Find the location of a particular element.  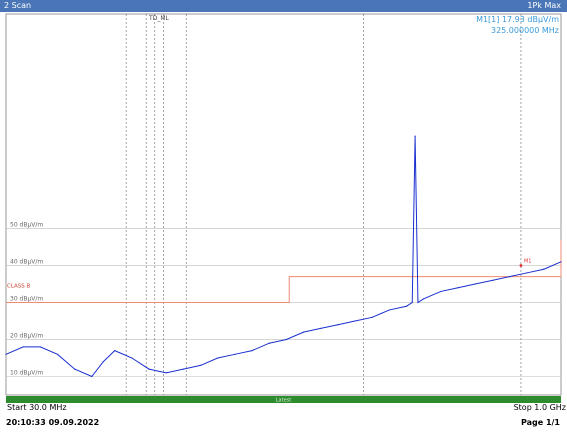

marker-level: 17.93 dBµV/m is located at coordinates (530, 19).